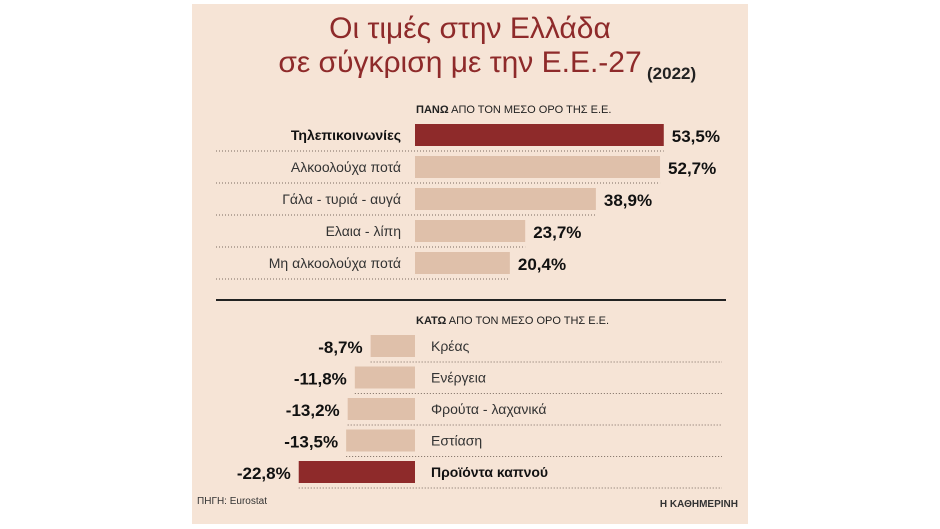 The image size is (940, 529). I want to click on section-above-heading: ΠΑΝΩ ΑΠΟ ΤΟΝ ΜΕΣΟ ΟΡΟ ΤΗΣ Ε.Ε., so click(513, 110).